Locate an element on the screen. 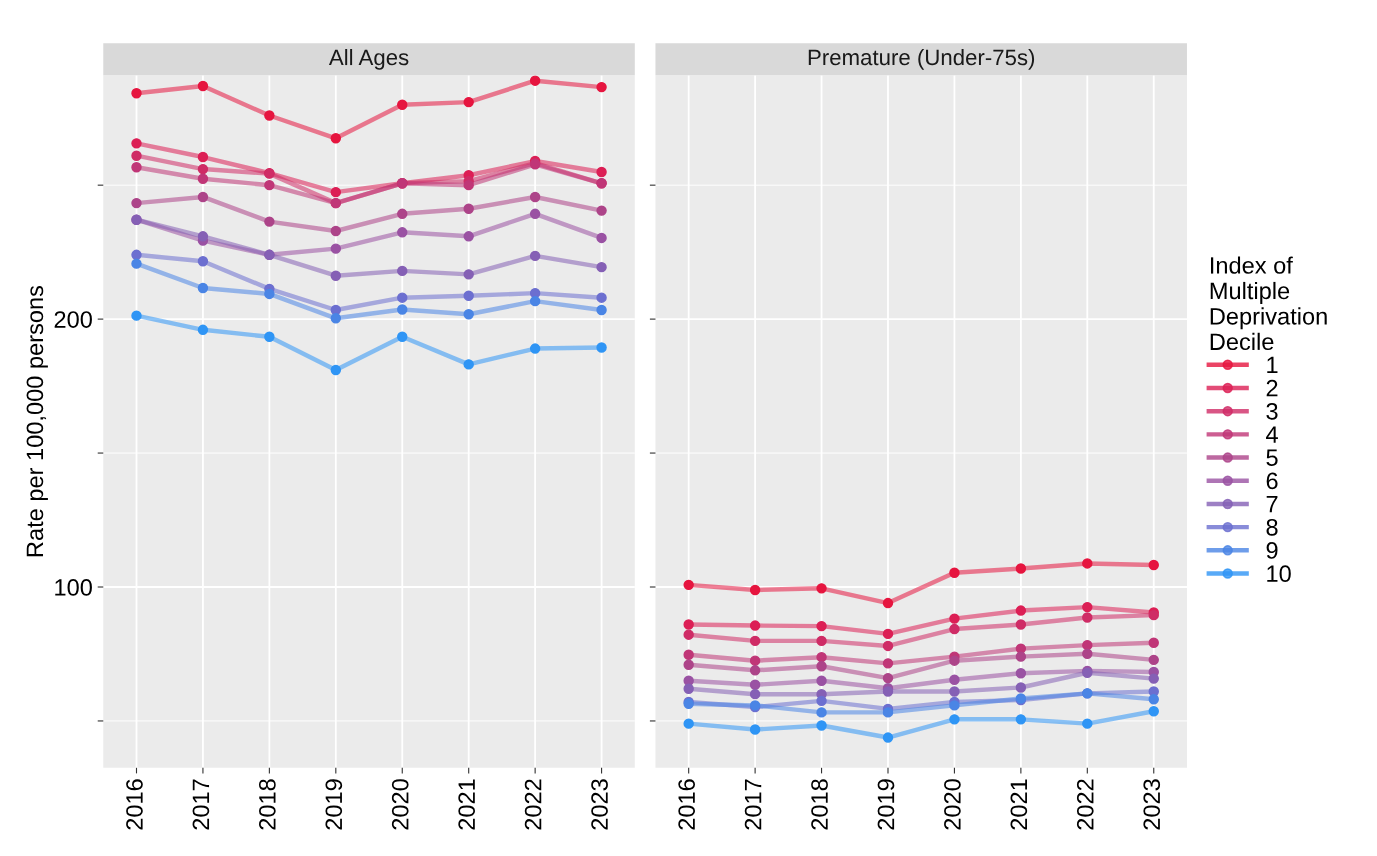 This screenshot has height=856, width=1377. legend-label: 5 is located at coordinates (1272, 458).